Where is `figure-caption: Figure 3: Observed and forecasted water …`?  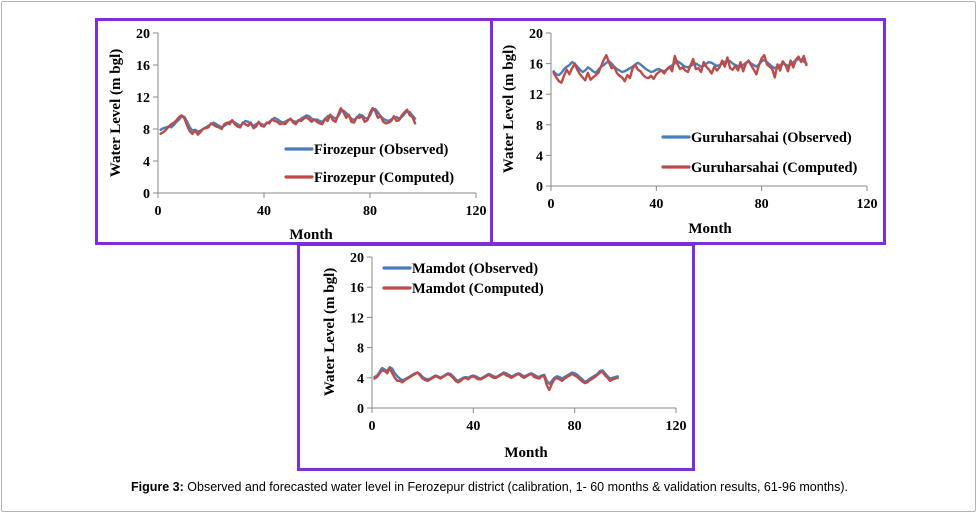 figure-caption: Figure 3: Observed and forecasted water … is located at coordinates (489, 487).